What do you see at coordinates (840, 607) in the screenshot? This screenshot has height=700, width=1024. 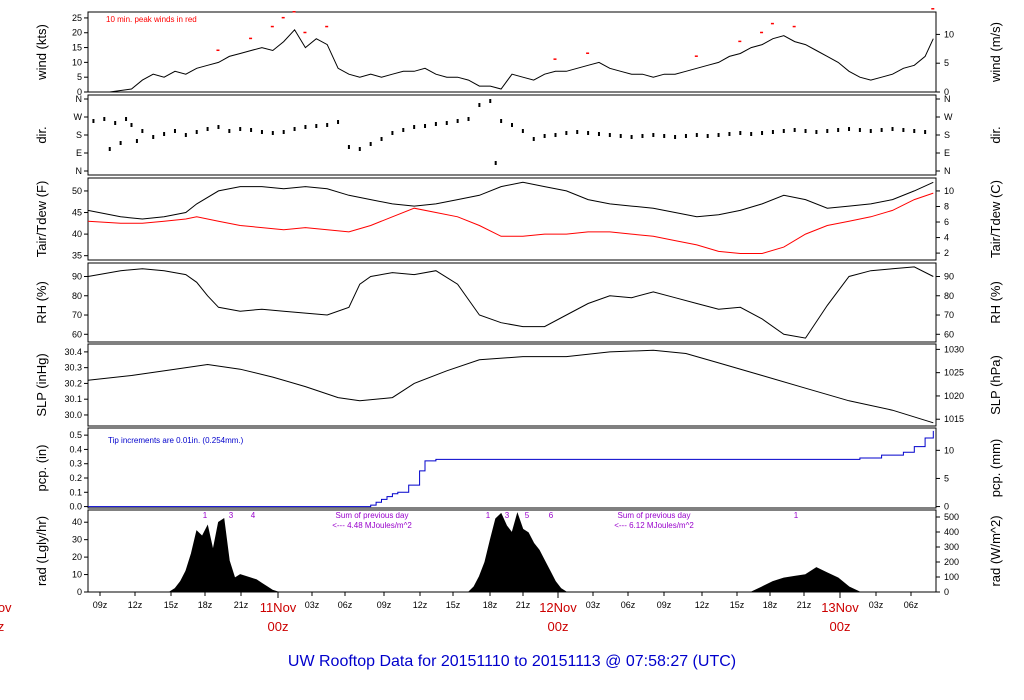 I see `day-label-date: 13Nov` at bounding box center [840, 607].